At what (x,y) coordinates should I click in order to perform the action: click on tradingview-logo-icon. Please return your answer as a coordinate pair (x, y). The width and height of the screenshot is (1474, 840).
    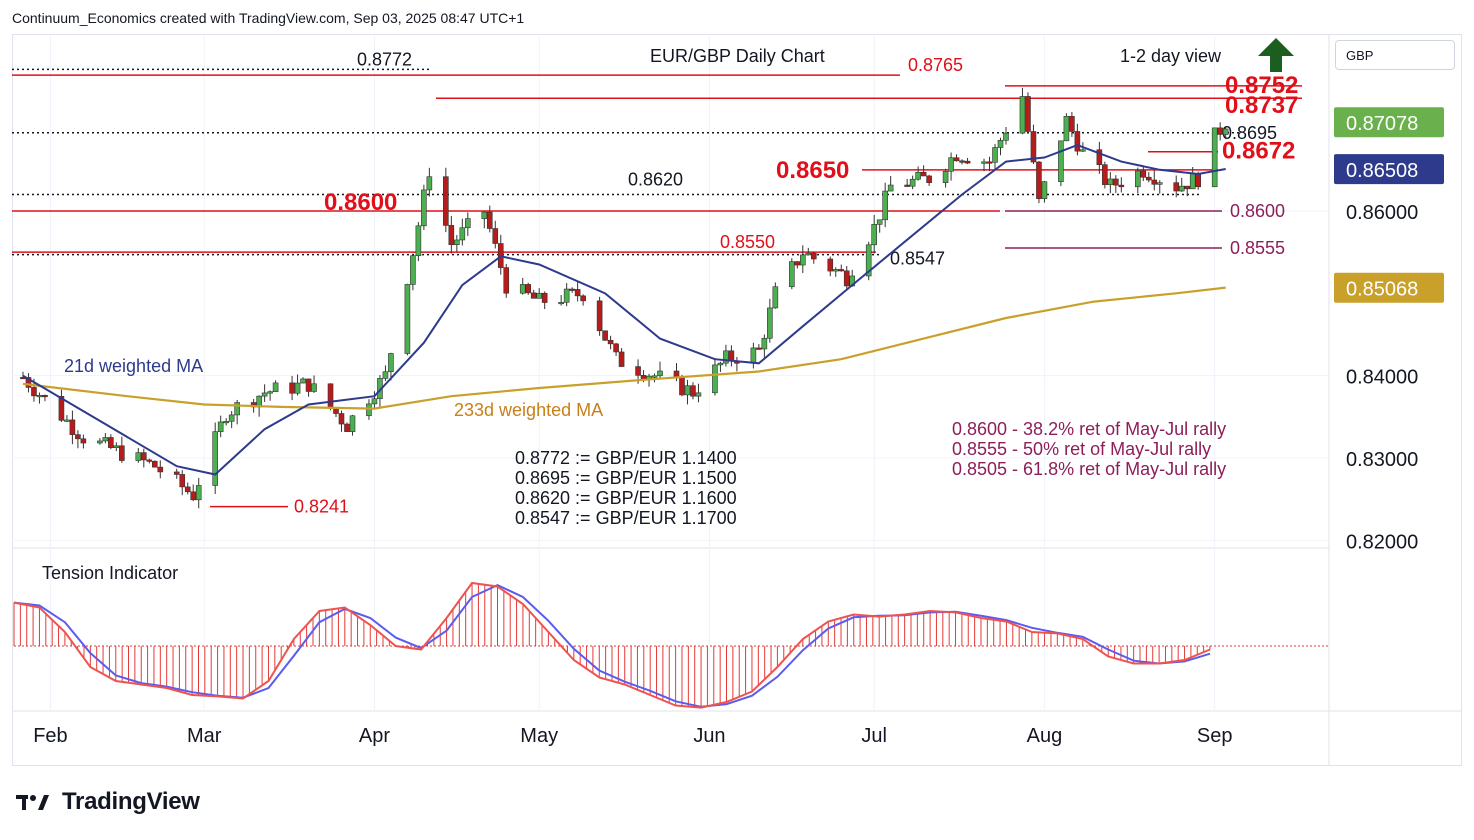
    Looking at the image, I should click on (32, 802).